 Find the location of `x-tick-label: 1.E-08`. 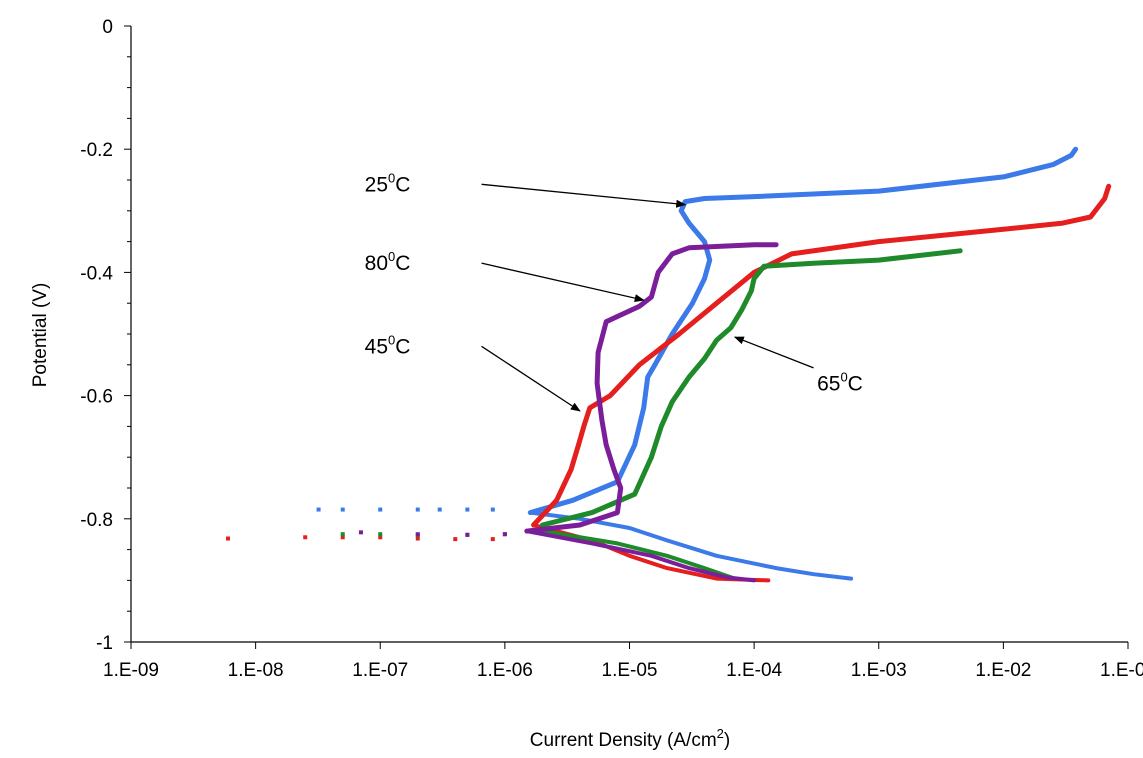

x-tick-label: 1.E-08 is located at coordinates (256, 670).